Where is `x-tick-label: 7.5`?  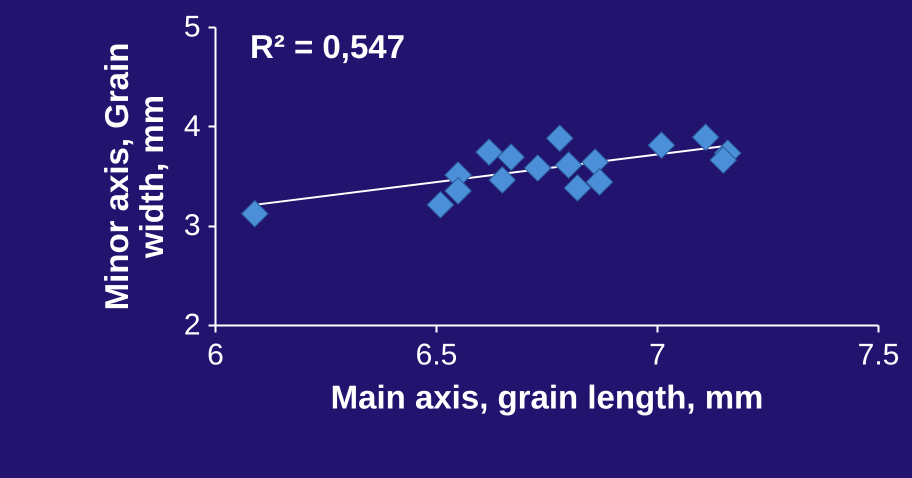
x-tick-label: 7.5 is located at coordinates (879, 355).